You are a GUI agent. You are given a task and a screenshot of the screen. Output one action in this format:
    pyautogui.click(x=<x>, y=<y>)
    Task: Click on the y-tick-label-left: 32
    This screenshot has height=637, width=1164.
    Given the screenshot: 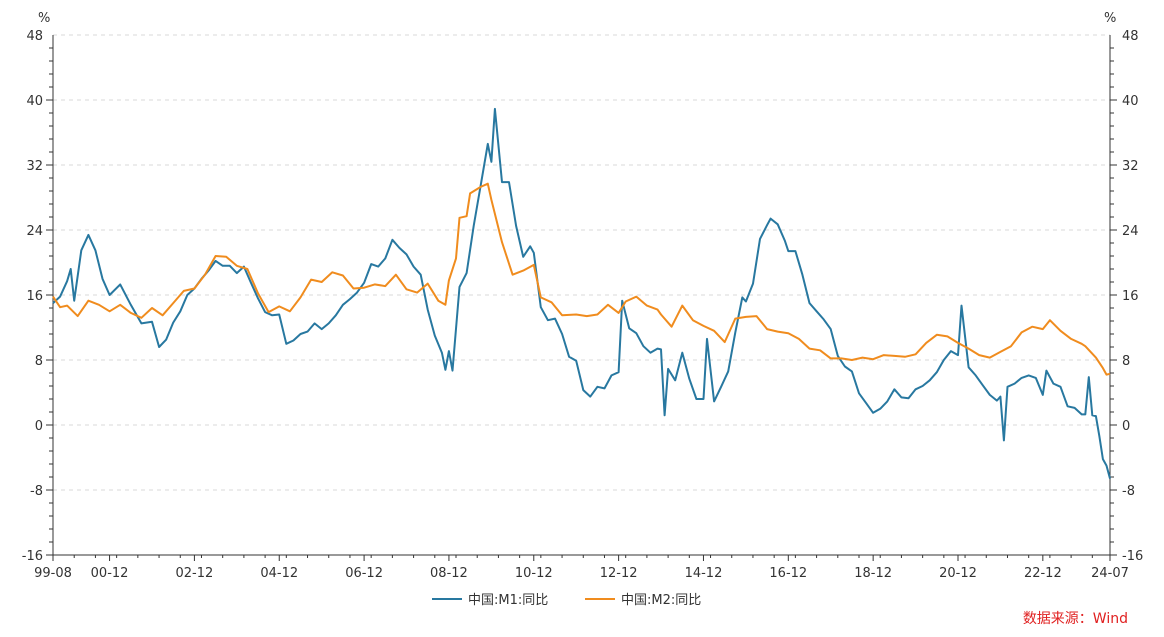 What is the action you would take?
    pyautogui.click(x=34, y=166)
    